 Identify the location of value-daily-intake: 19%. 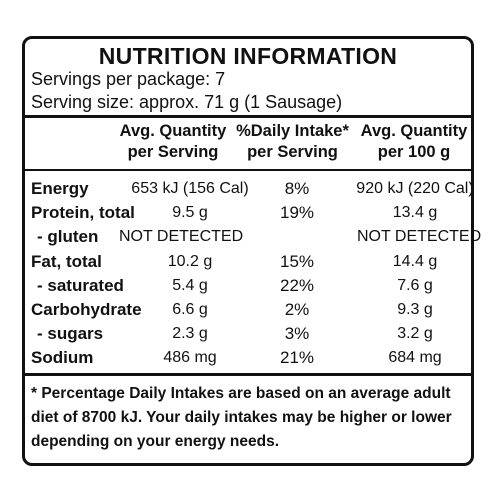
(297, 212).